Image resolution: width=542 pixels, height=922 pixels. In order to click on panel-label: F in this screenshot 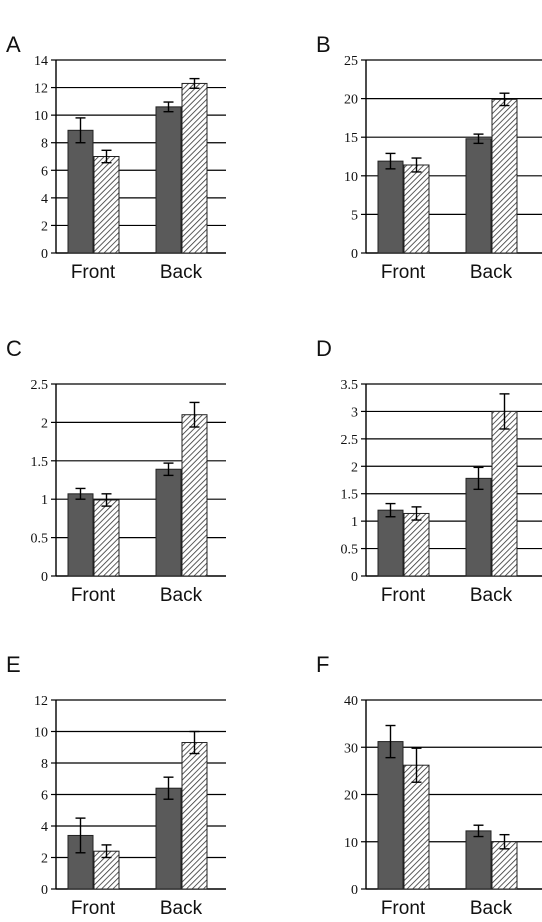, I will do `click(322, 664)`.